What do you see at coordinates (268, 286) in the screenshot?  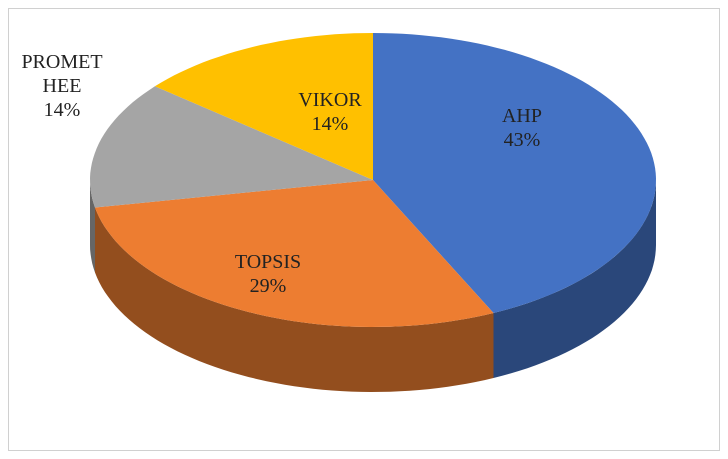 I see `value-label: 29%` at bounding box center [268, 286].